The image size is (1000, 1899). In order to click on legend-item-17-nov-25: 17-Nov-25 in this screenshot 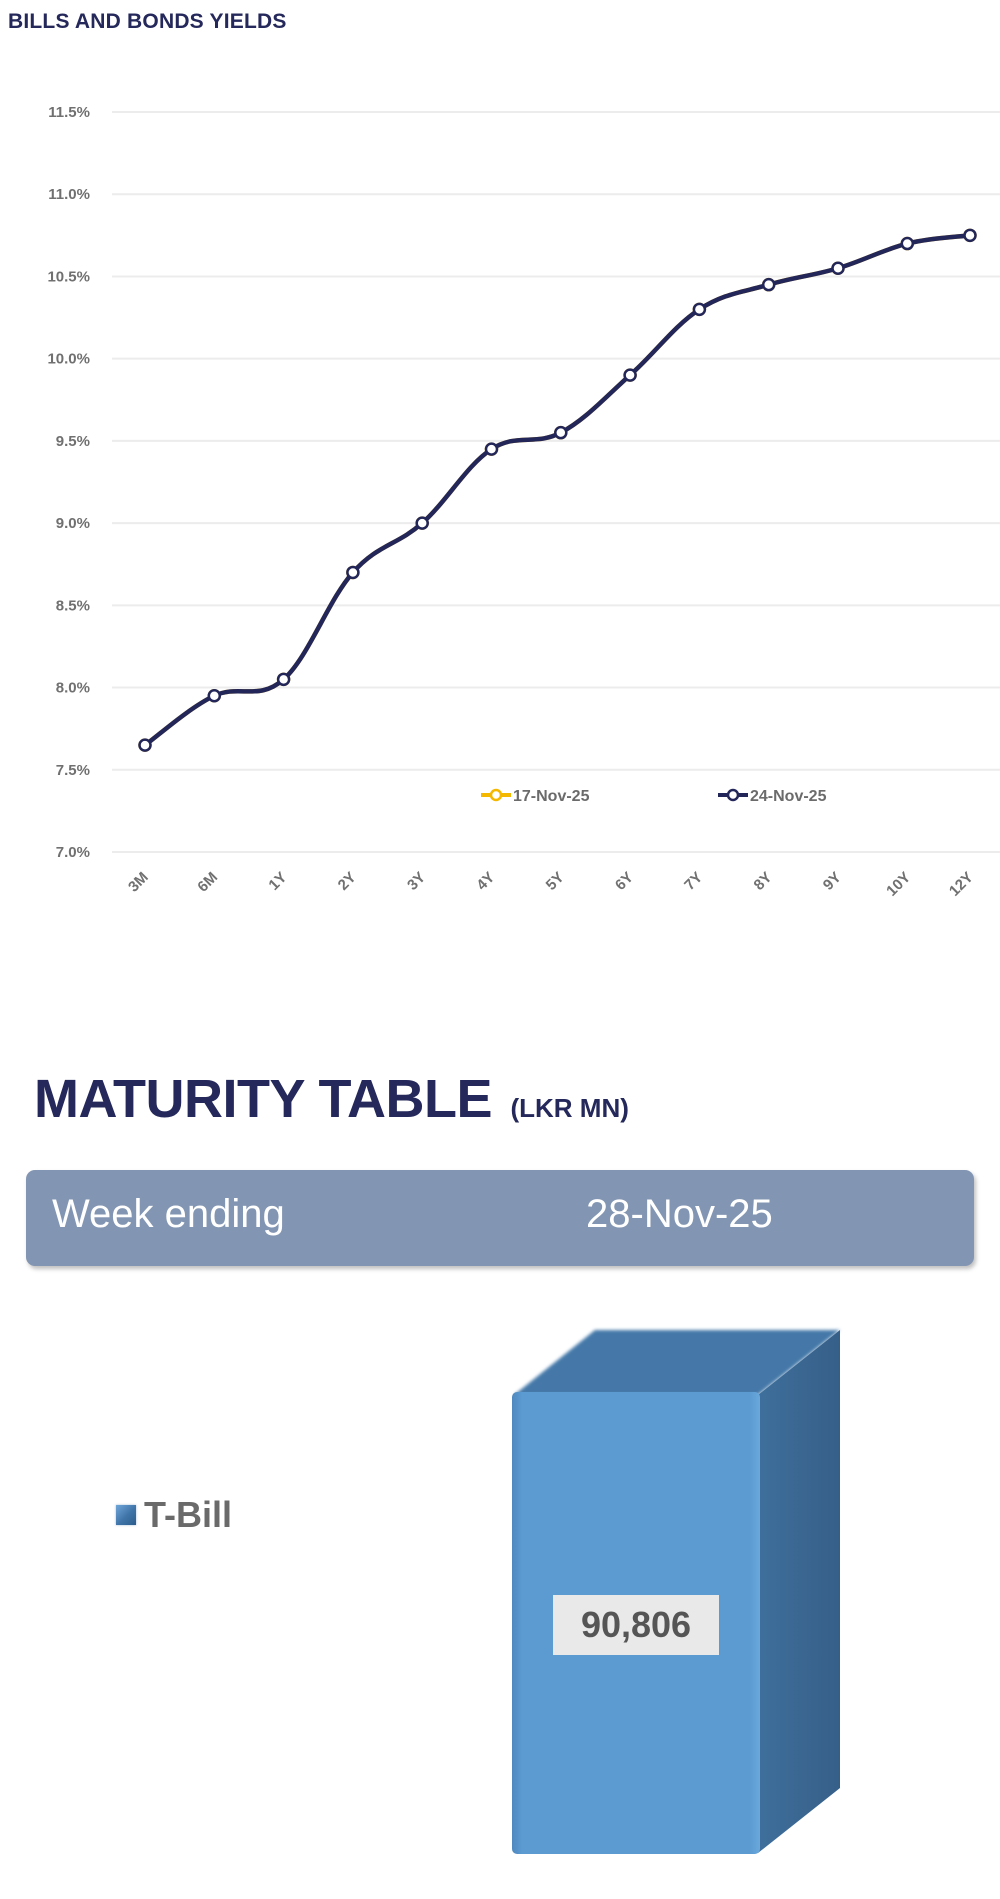, I will do `click(535, 796)`.